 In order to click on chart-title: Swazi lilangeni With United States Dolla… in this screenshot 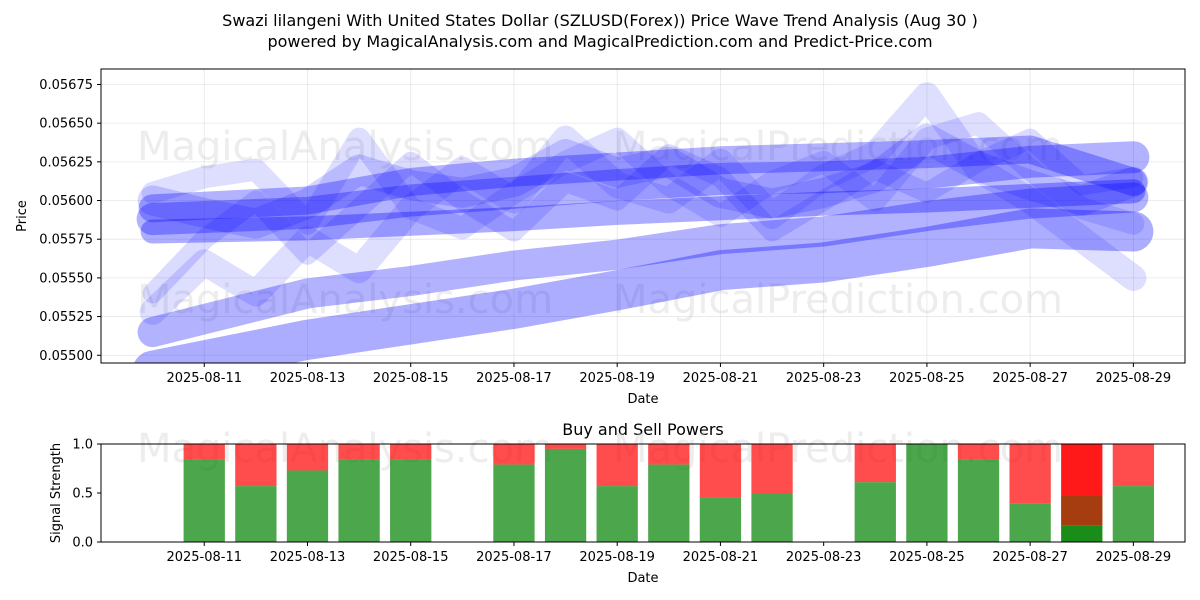, I will do `click(600, 20)`.